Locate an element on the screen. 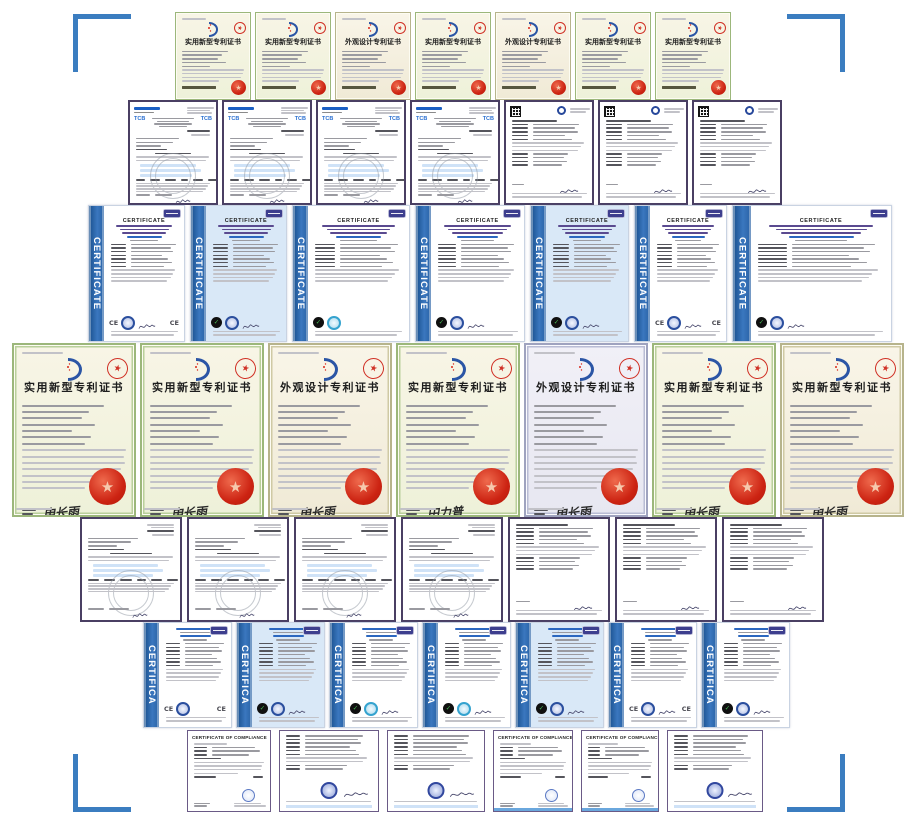 The width and height of the screenshot is (918, 826). patent-title: 实用新型专利证书 is located at coordinates (613, 41).